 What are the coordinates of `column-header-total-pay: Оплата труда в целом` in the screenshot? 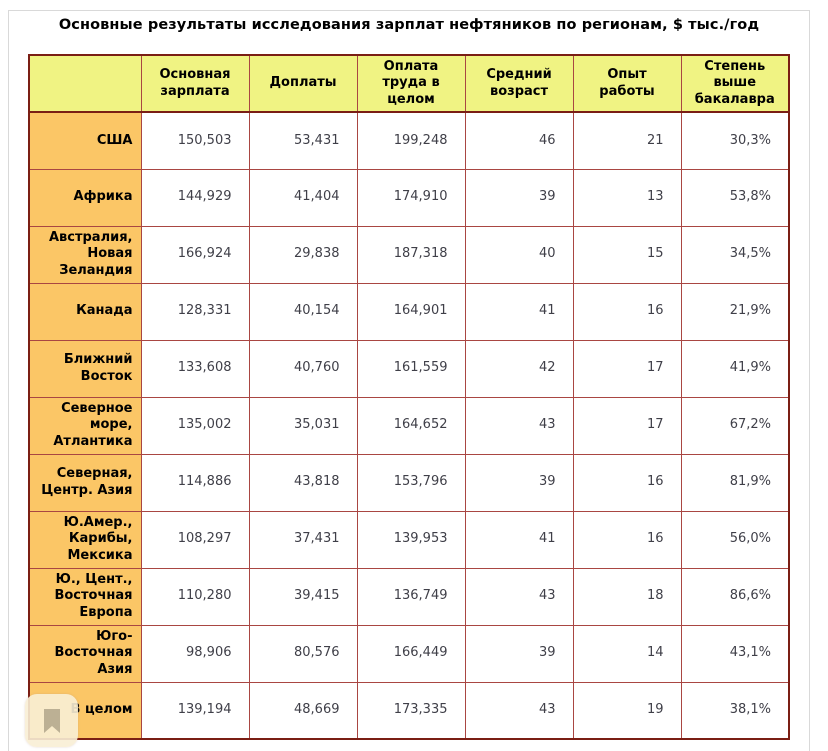 It's located at (411, 83).